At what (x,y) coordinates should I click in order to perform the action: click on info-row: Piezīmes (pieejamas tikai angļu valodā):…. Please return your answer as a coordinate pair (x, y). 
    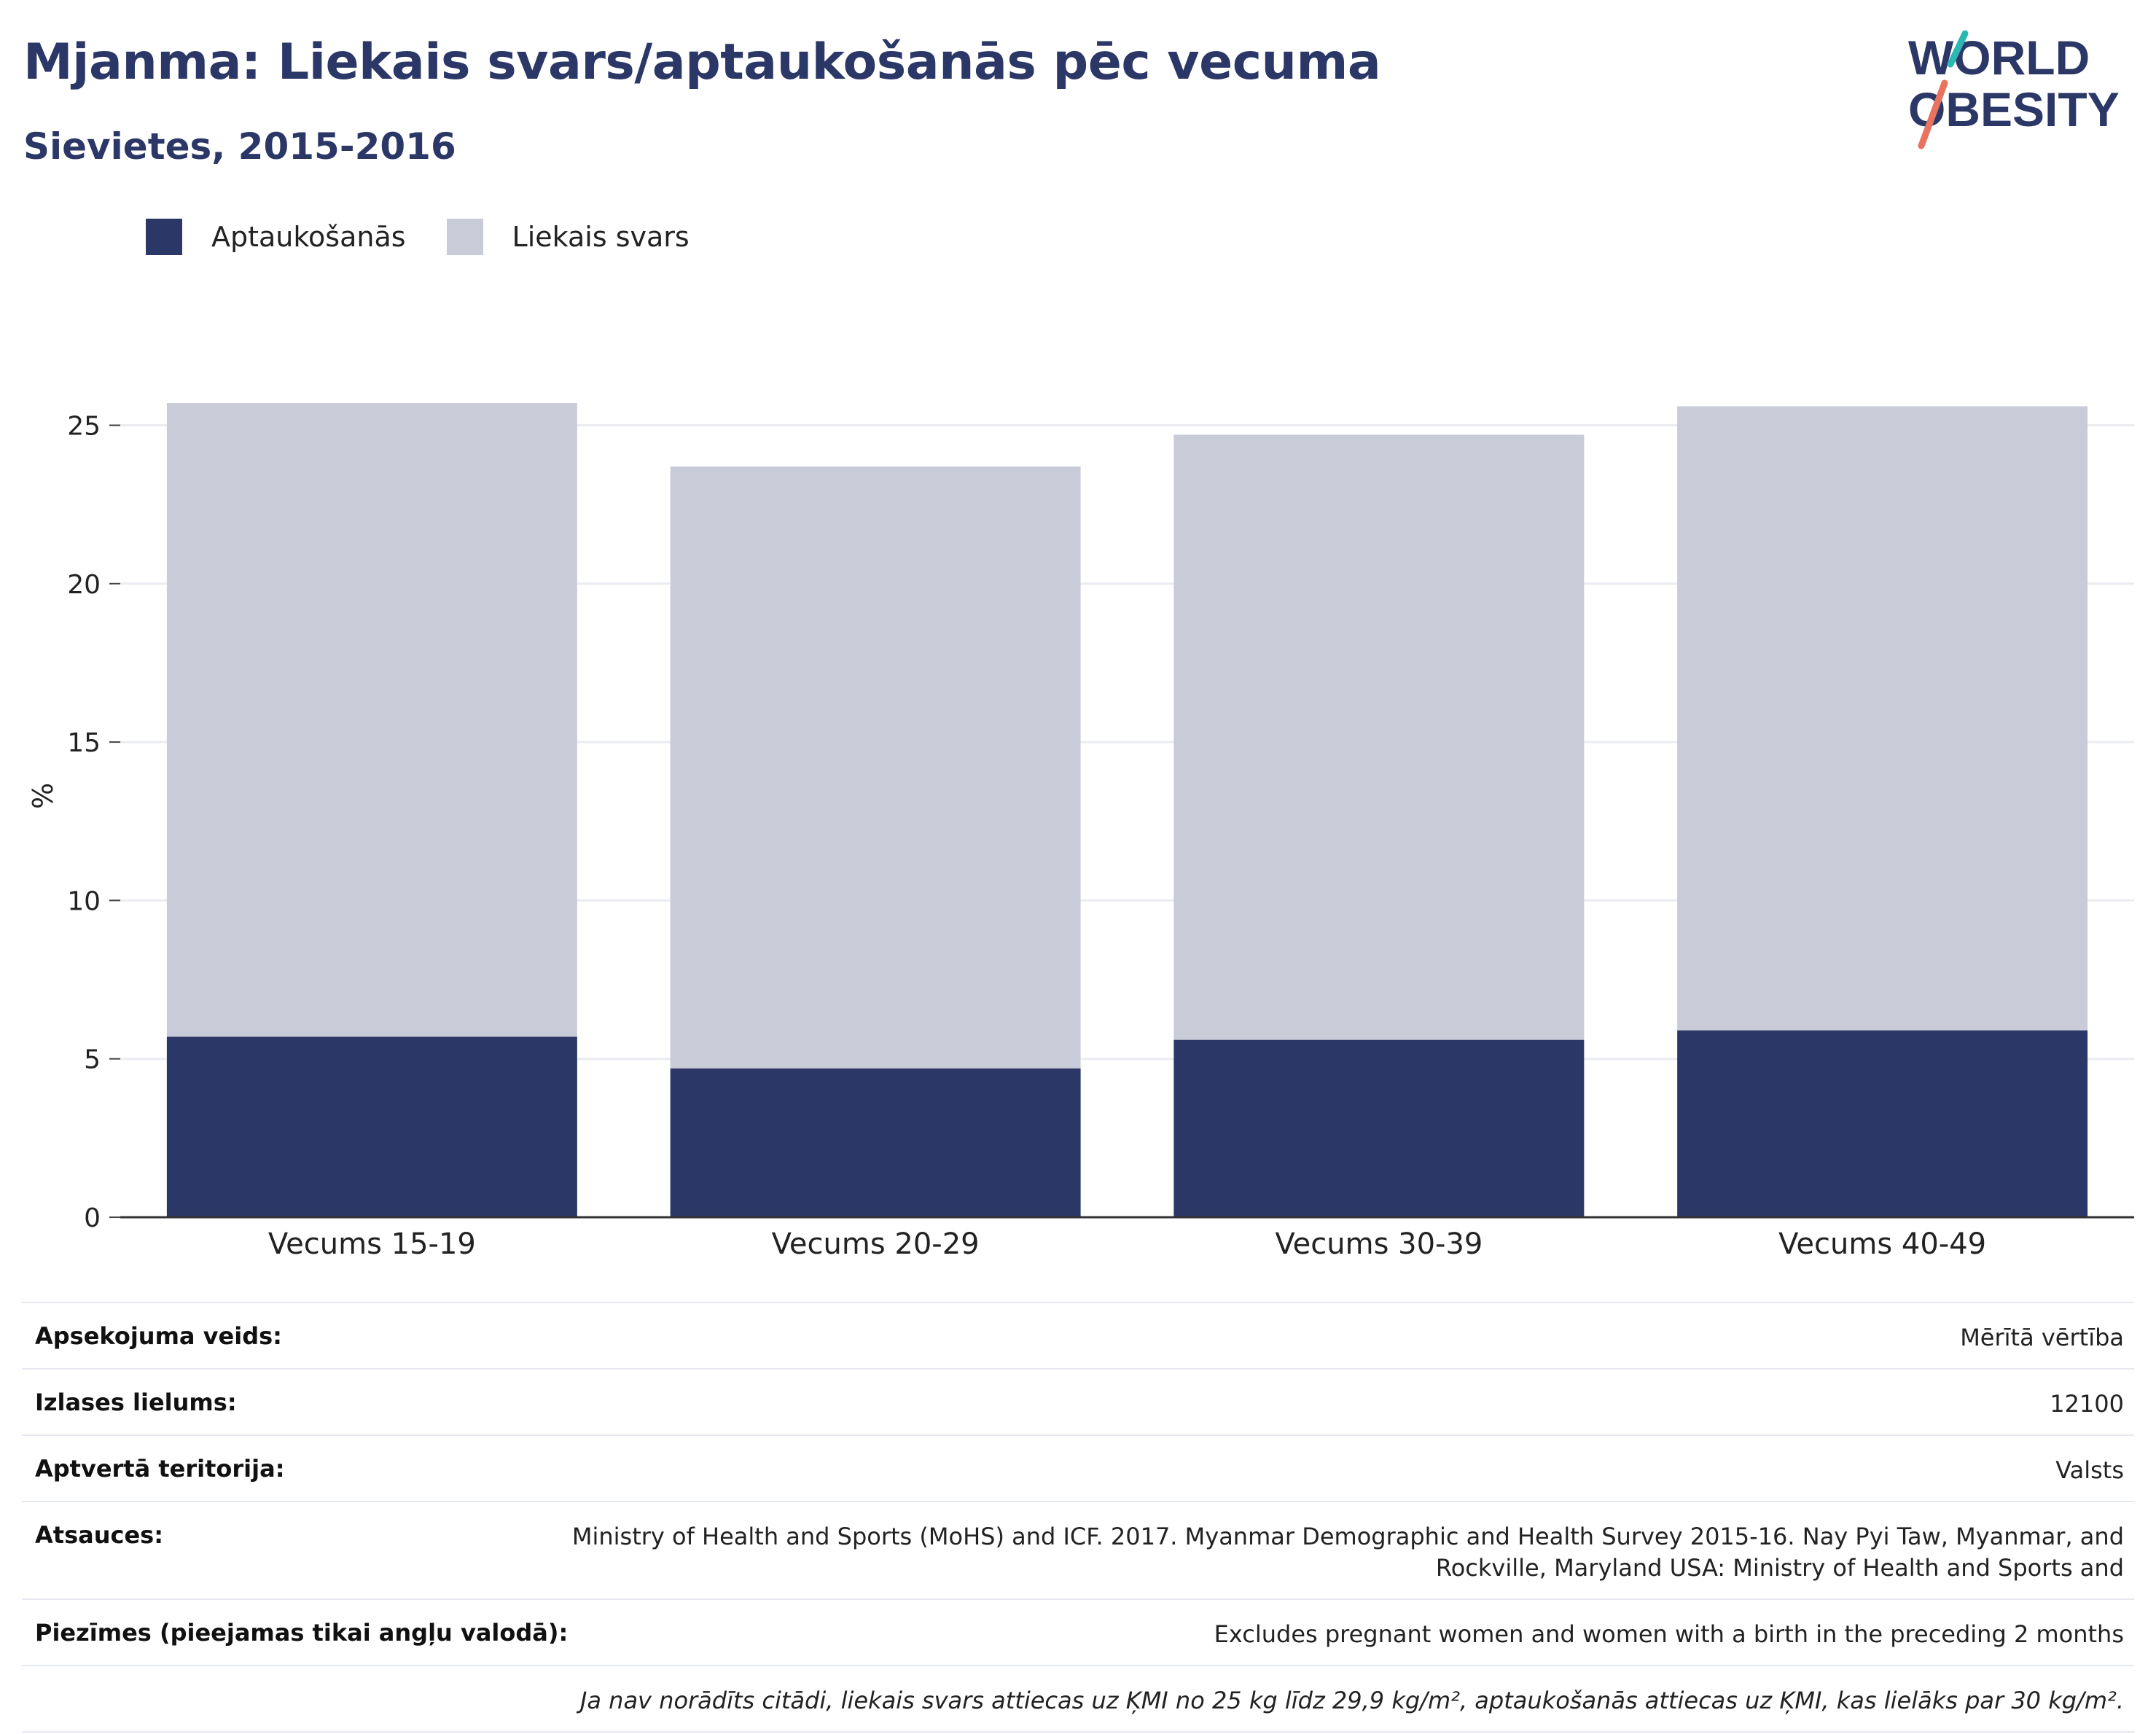
    Looking at the image, I should click on (1078, 1632).